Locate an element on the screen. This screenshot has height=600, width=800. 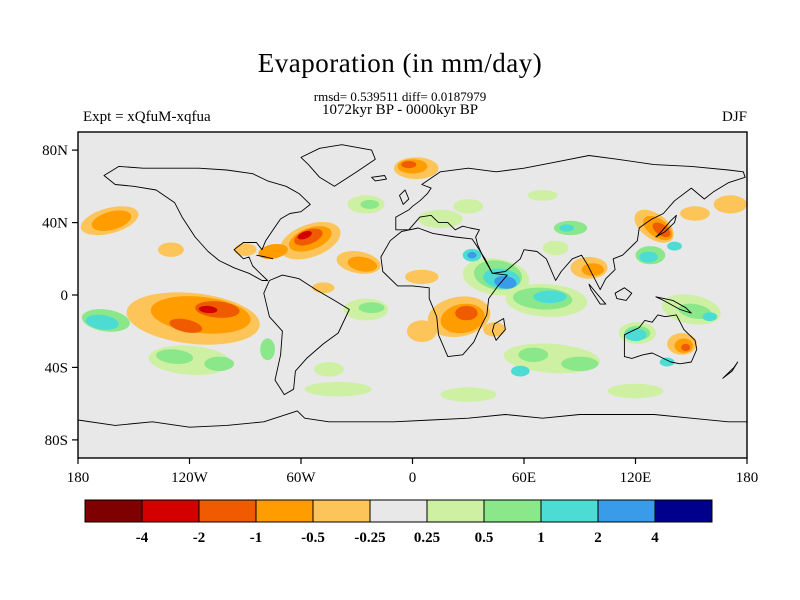
x-axis-tick-label: 120W is located at coordinates (190, 478).